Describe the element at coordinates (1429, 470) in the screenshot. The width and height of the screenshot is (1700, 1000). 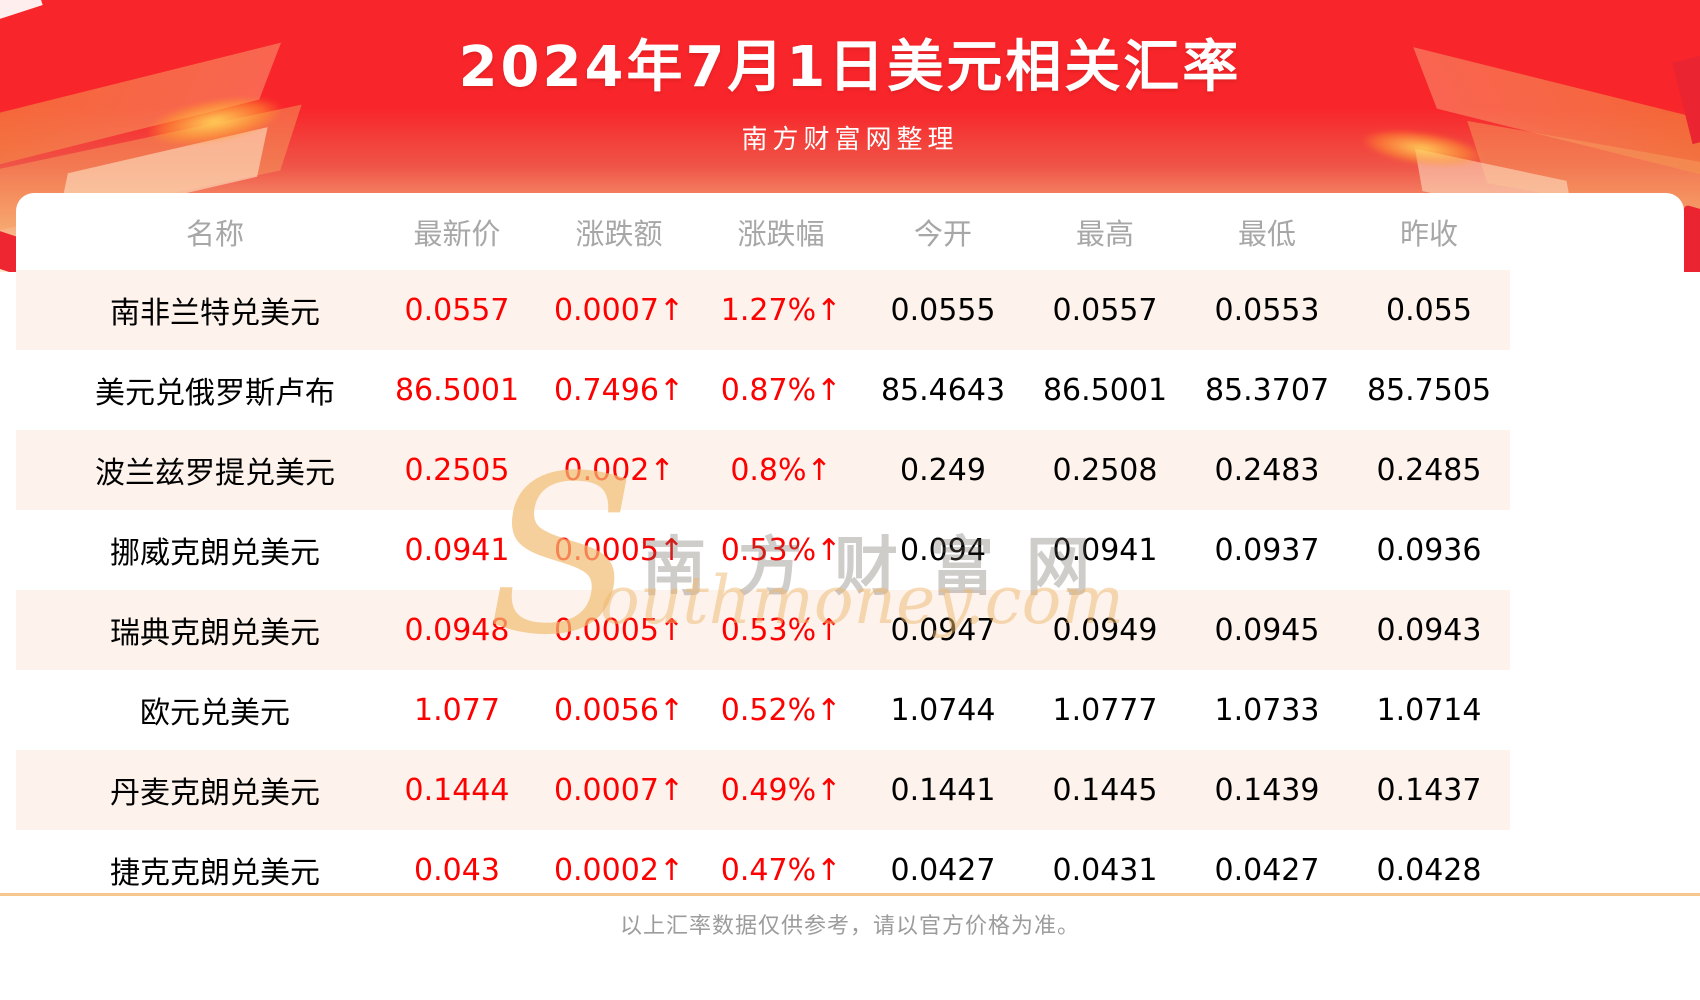
I see `cell-prev-close: 0.2485` at that location.